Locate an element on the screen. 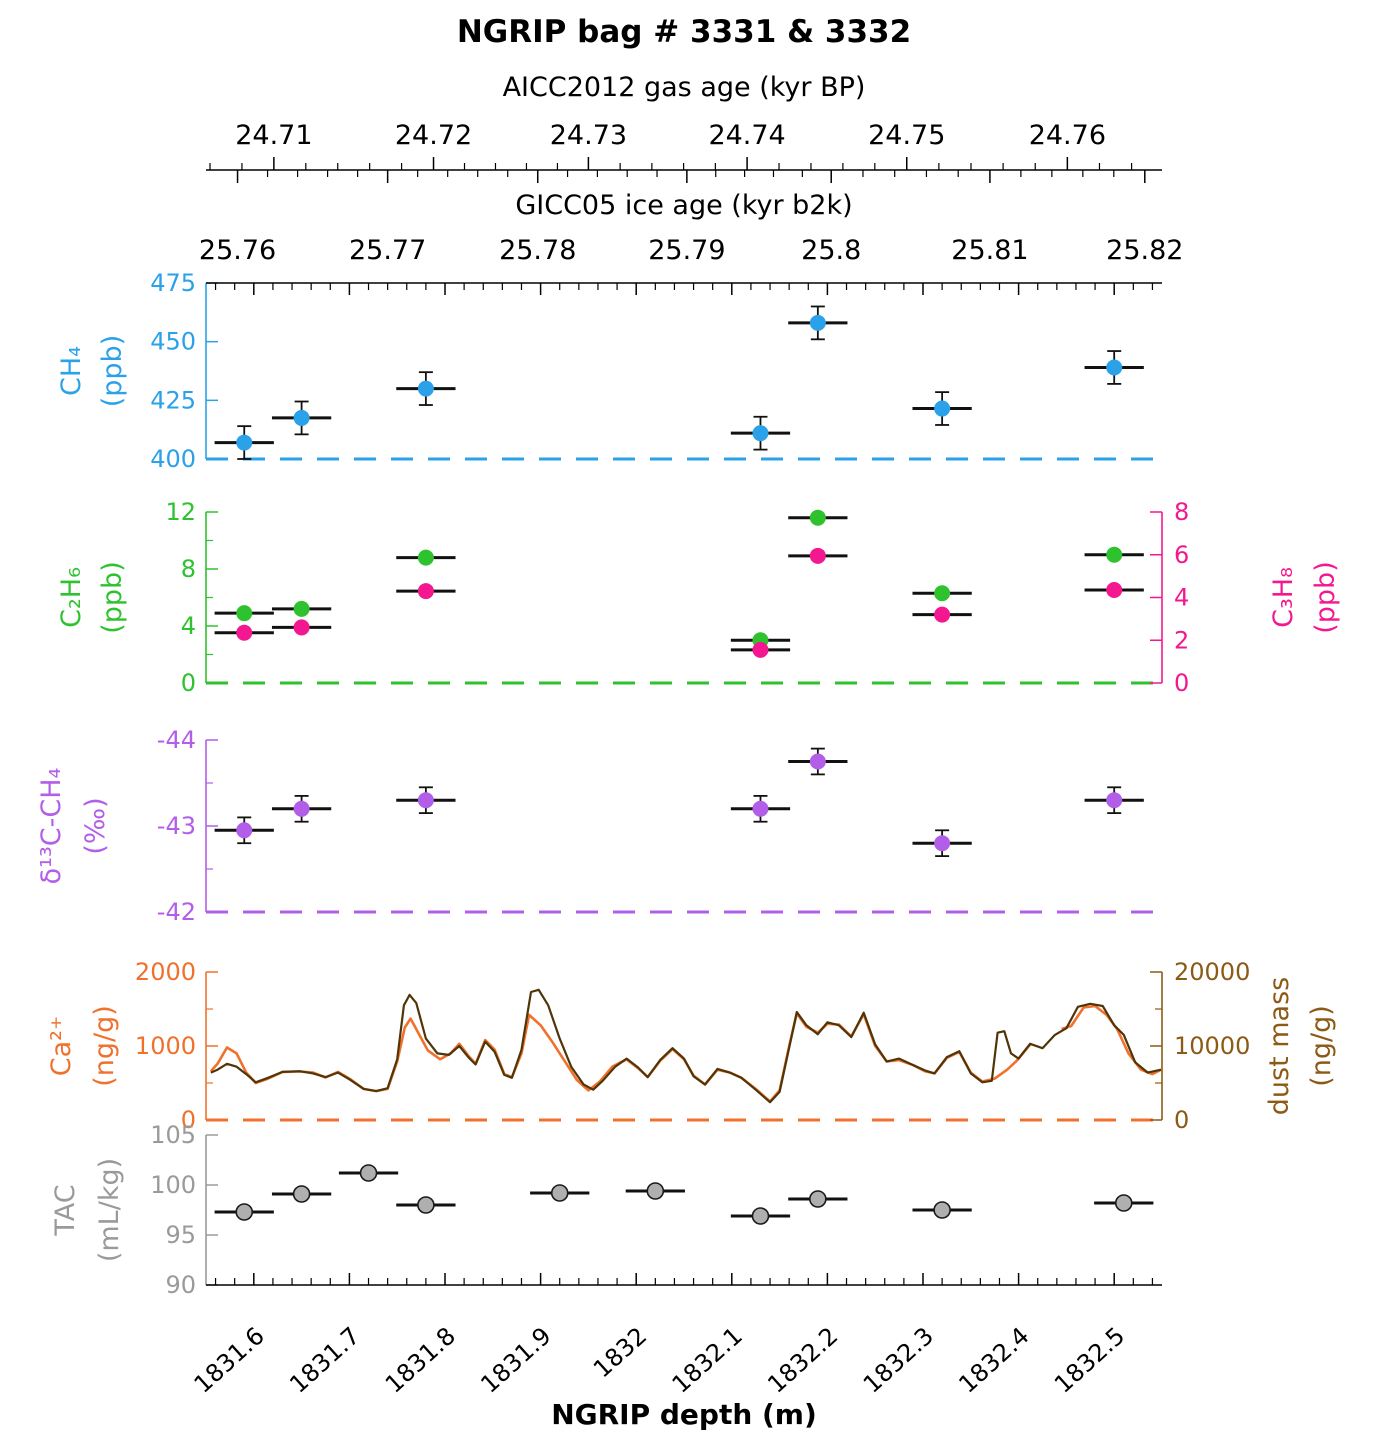 The width and height of the screenshot is (1383, 1455). gicc-tick-label: 25.77 is located at coordinates (387, 250).